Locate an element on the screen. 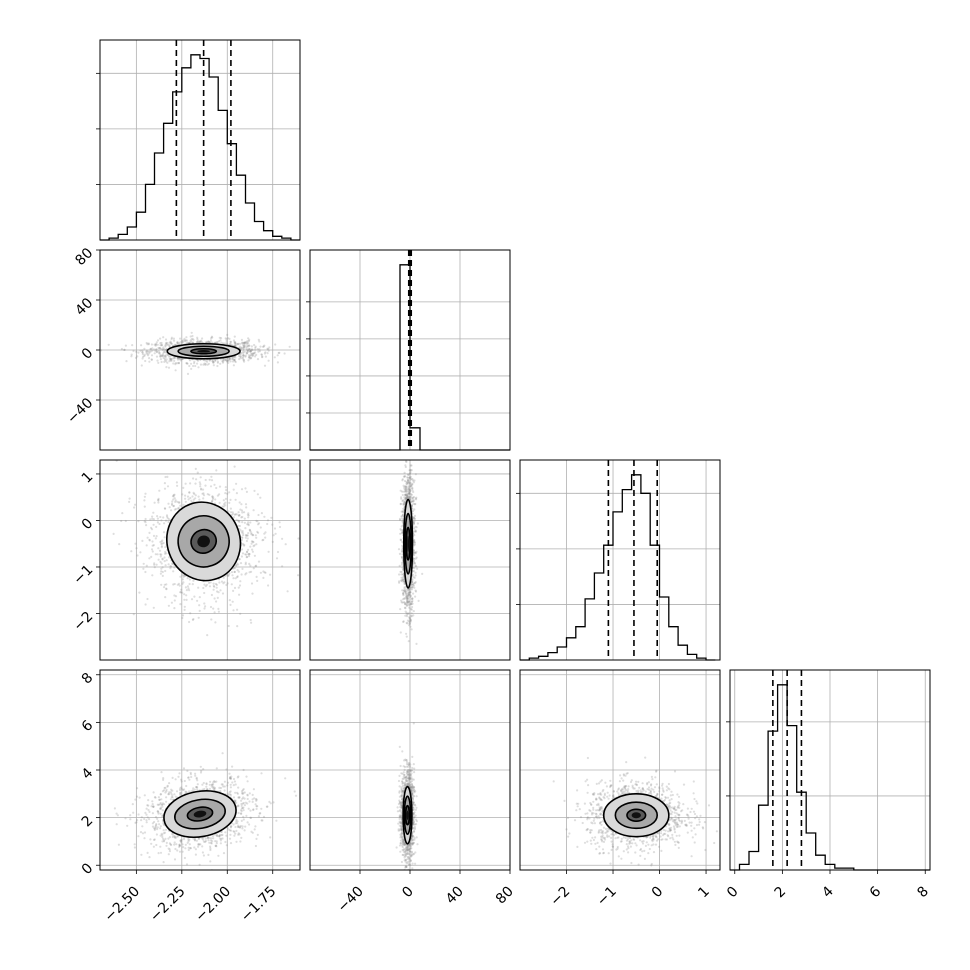 This screenshot has width=970, height=970. density-core is located at coordinates (408, 543).